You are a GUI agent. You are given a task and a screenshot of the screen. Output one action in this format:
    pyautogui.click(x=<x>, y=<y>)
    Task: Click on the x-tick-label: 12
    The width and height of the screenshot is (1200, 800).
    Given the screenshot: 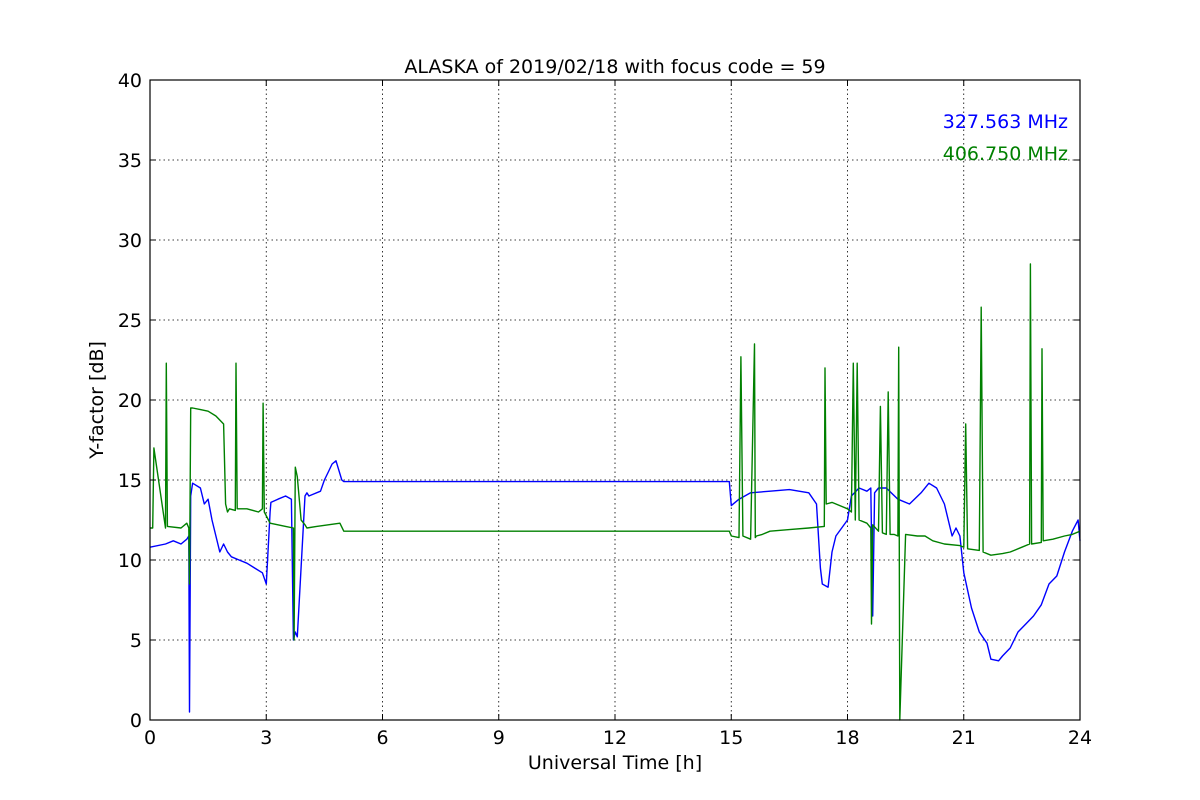 What is the action you would take?
    pyautogui.click(x=615, y=738)
    